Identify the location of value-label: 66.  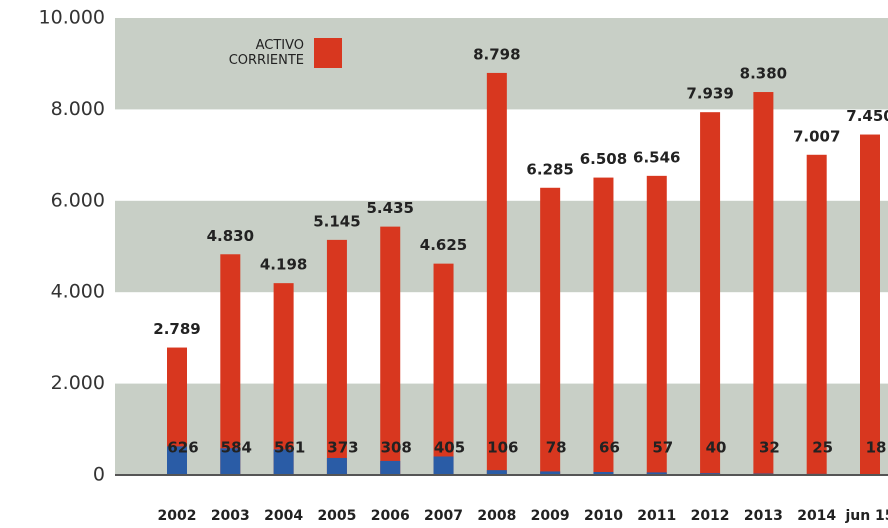
(609, 448).